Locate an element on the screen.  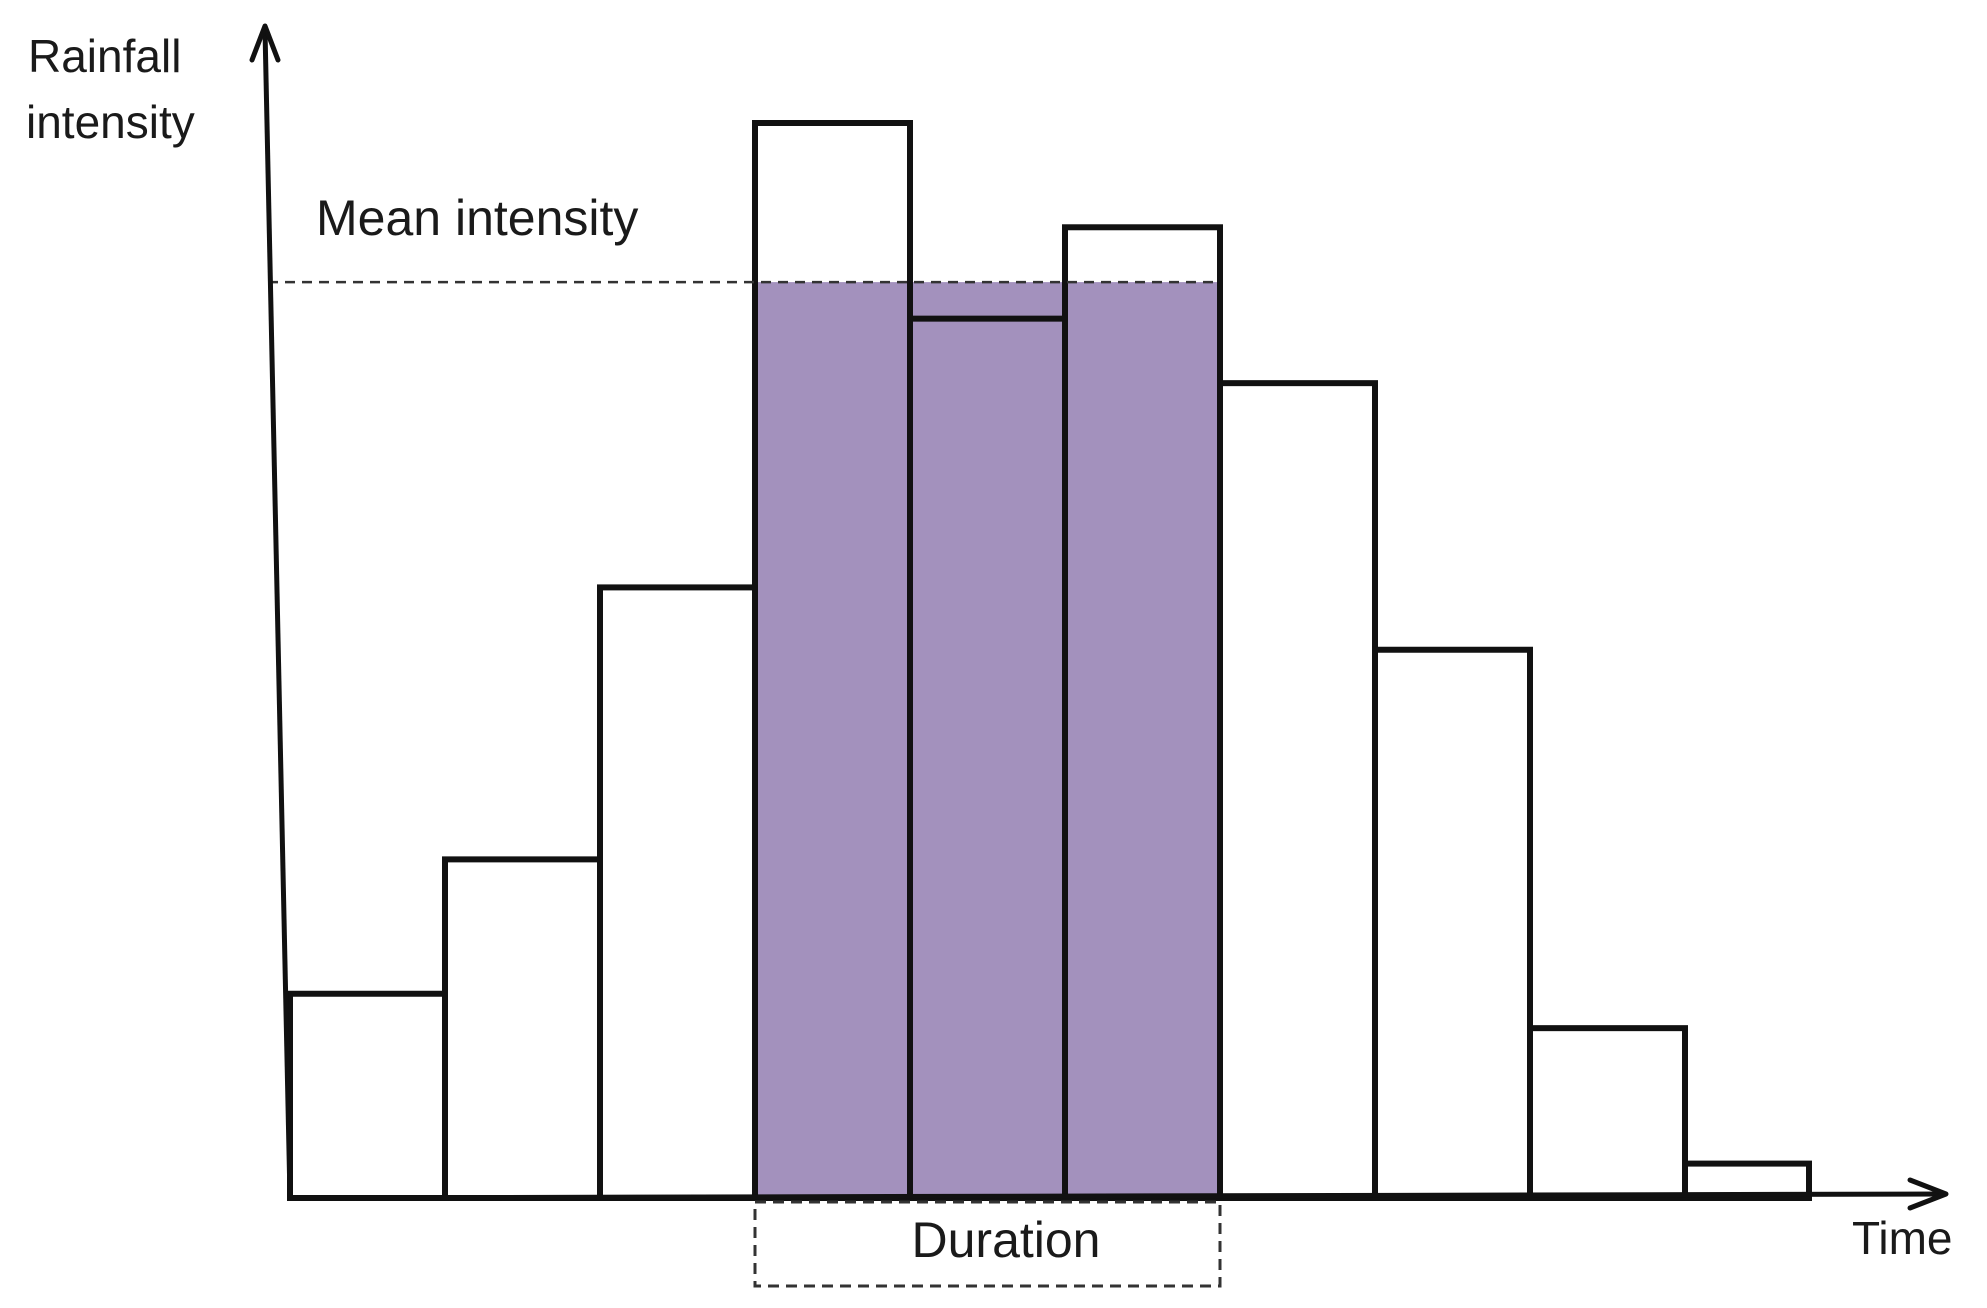
x-axis-label: Time is located at coordinates (1902, 1238).